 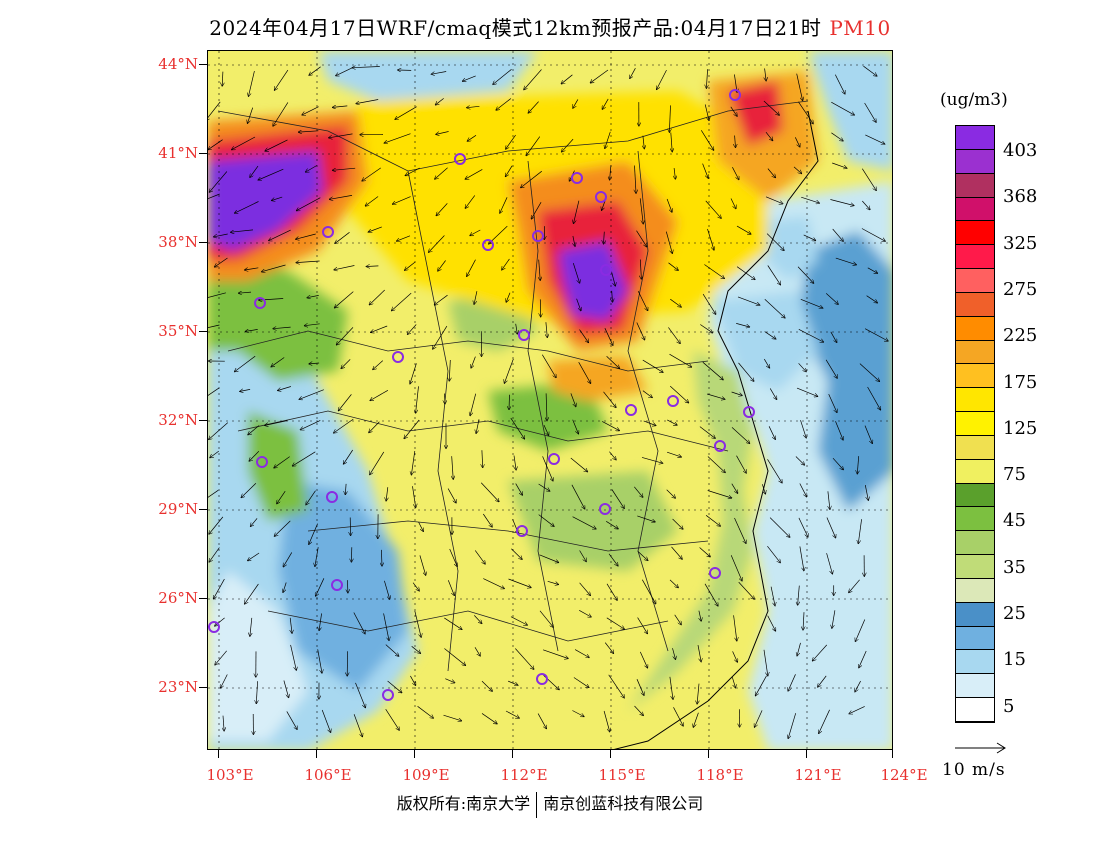 I want to click on ne-red, so click(x=755, y=113).